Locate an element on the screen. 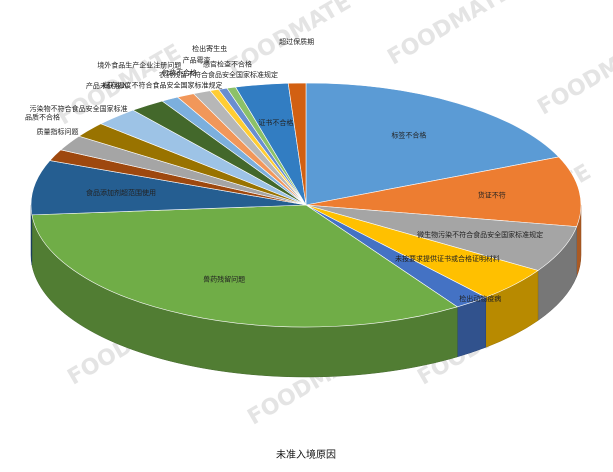 This screenshot has height=472, width=613. slice-label: 产品霉变 is located at coordinates (197, 59).